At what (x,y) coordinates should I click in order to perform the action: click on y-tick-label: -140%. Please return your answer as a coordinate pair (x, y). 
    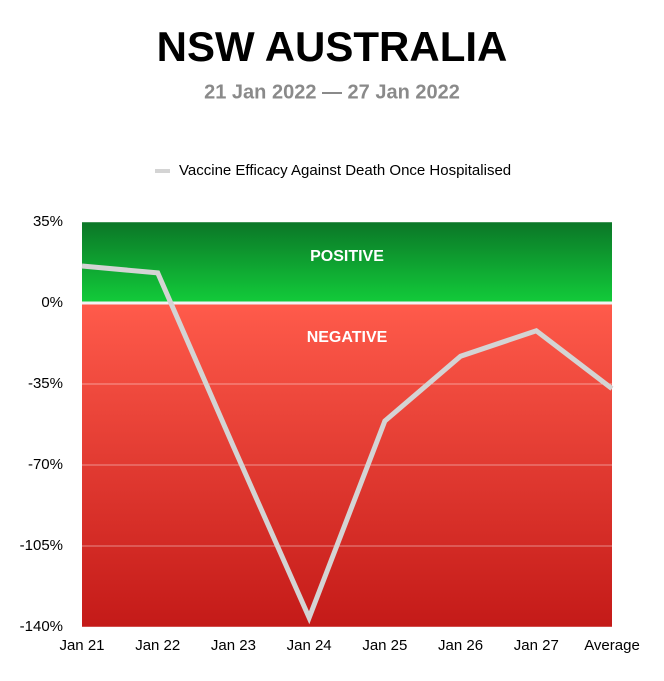
    Looking at the image, I should click on (41, 626).